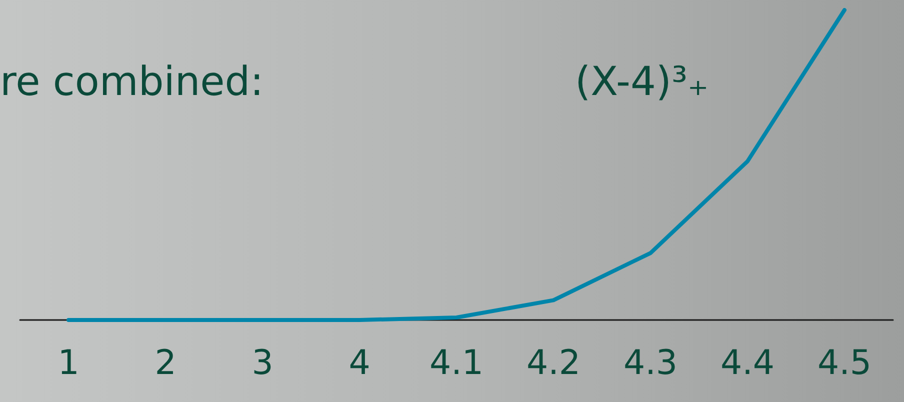 This screenshot has width=904, height=402. Describe the element at coordinates (69, 363) in the screenshot. I see `x-tick-label: 1` at that location.